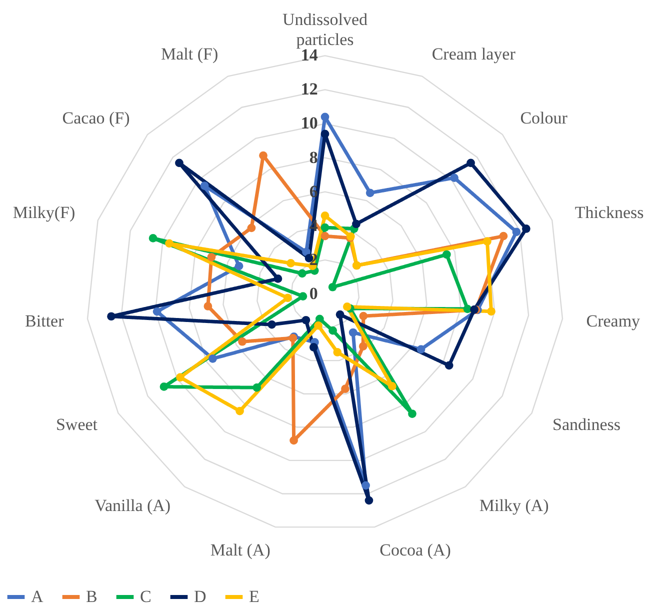 This screenshot has height=608, width=659. What do you see at coordinates (313, 191) in the screenshot?
I see `y-tick-label: 6` at bounding box center [313, 191].